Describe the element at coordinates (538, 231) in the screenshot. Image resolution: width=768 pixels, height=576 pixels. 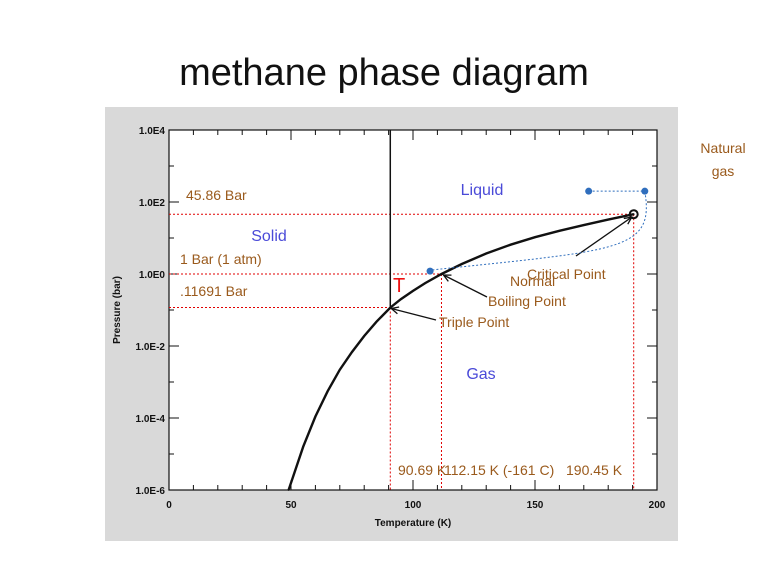
I see `natural-gas-path-curve` at that location.